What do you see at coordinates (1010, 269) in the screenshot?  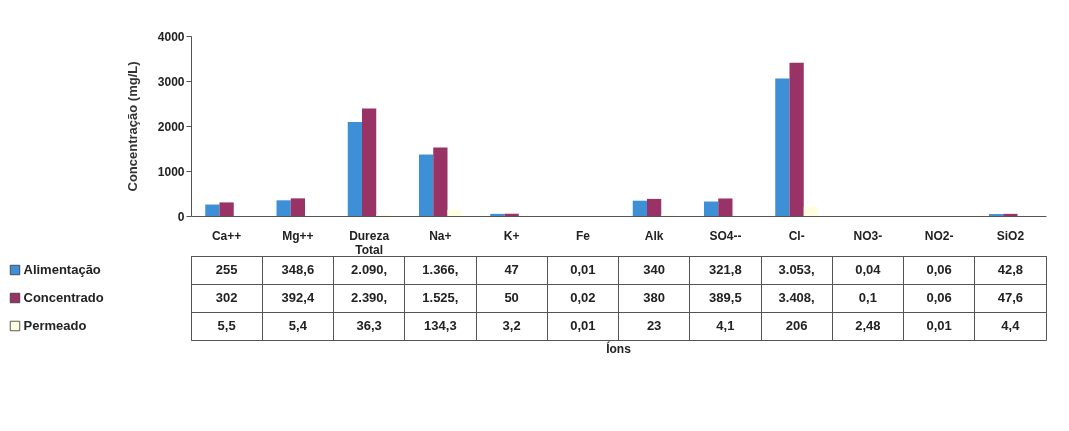 I see `data-label: 42,8` at bounding box center [1010, 269].